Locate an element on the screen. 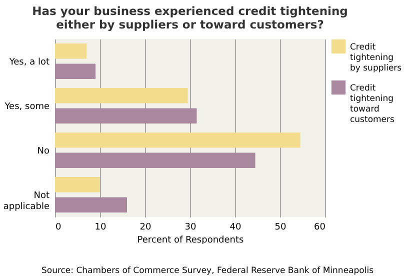 The height and width of the screenshot is (280, 415). x-tick-label: 40 is located at coordinates (236, 227).